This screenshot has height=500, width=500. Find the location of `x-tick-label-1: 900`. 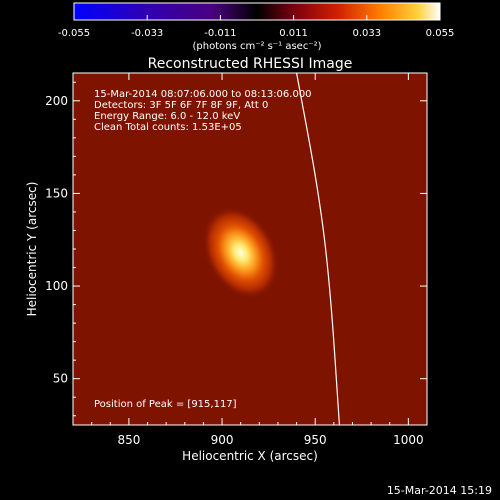

x-tick-label-1: 900 is located at coordinates (222, 440).